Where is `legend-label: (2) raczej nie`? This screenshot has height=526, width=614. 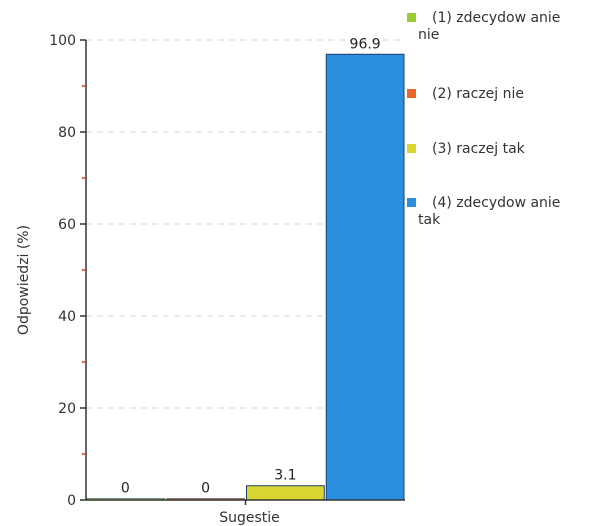
legend-label: (2) raczej nie is located at coordinates (478, 94).